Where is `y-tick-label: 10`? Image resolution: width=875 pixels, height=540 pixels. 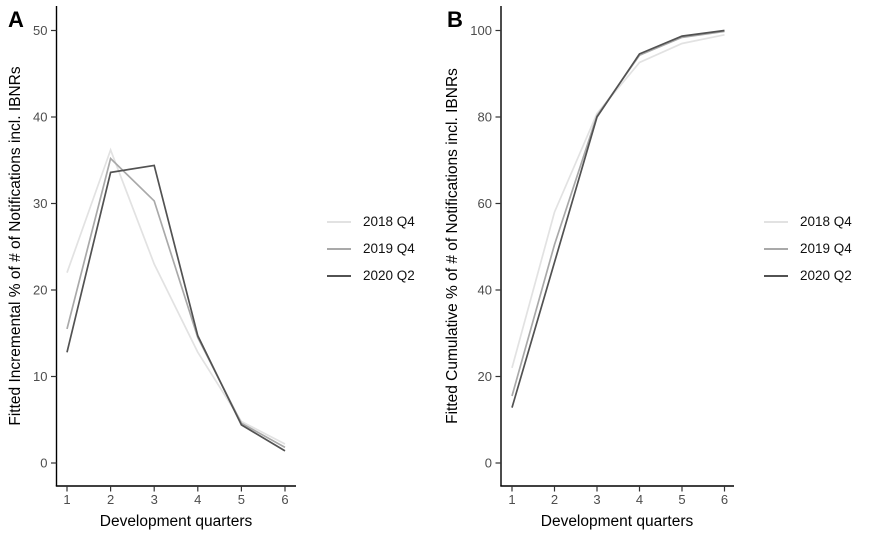
y-tick-label: 10 is located at coordinates (40, 376).